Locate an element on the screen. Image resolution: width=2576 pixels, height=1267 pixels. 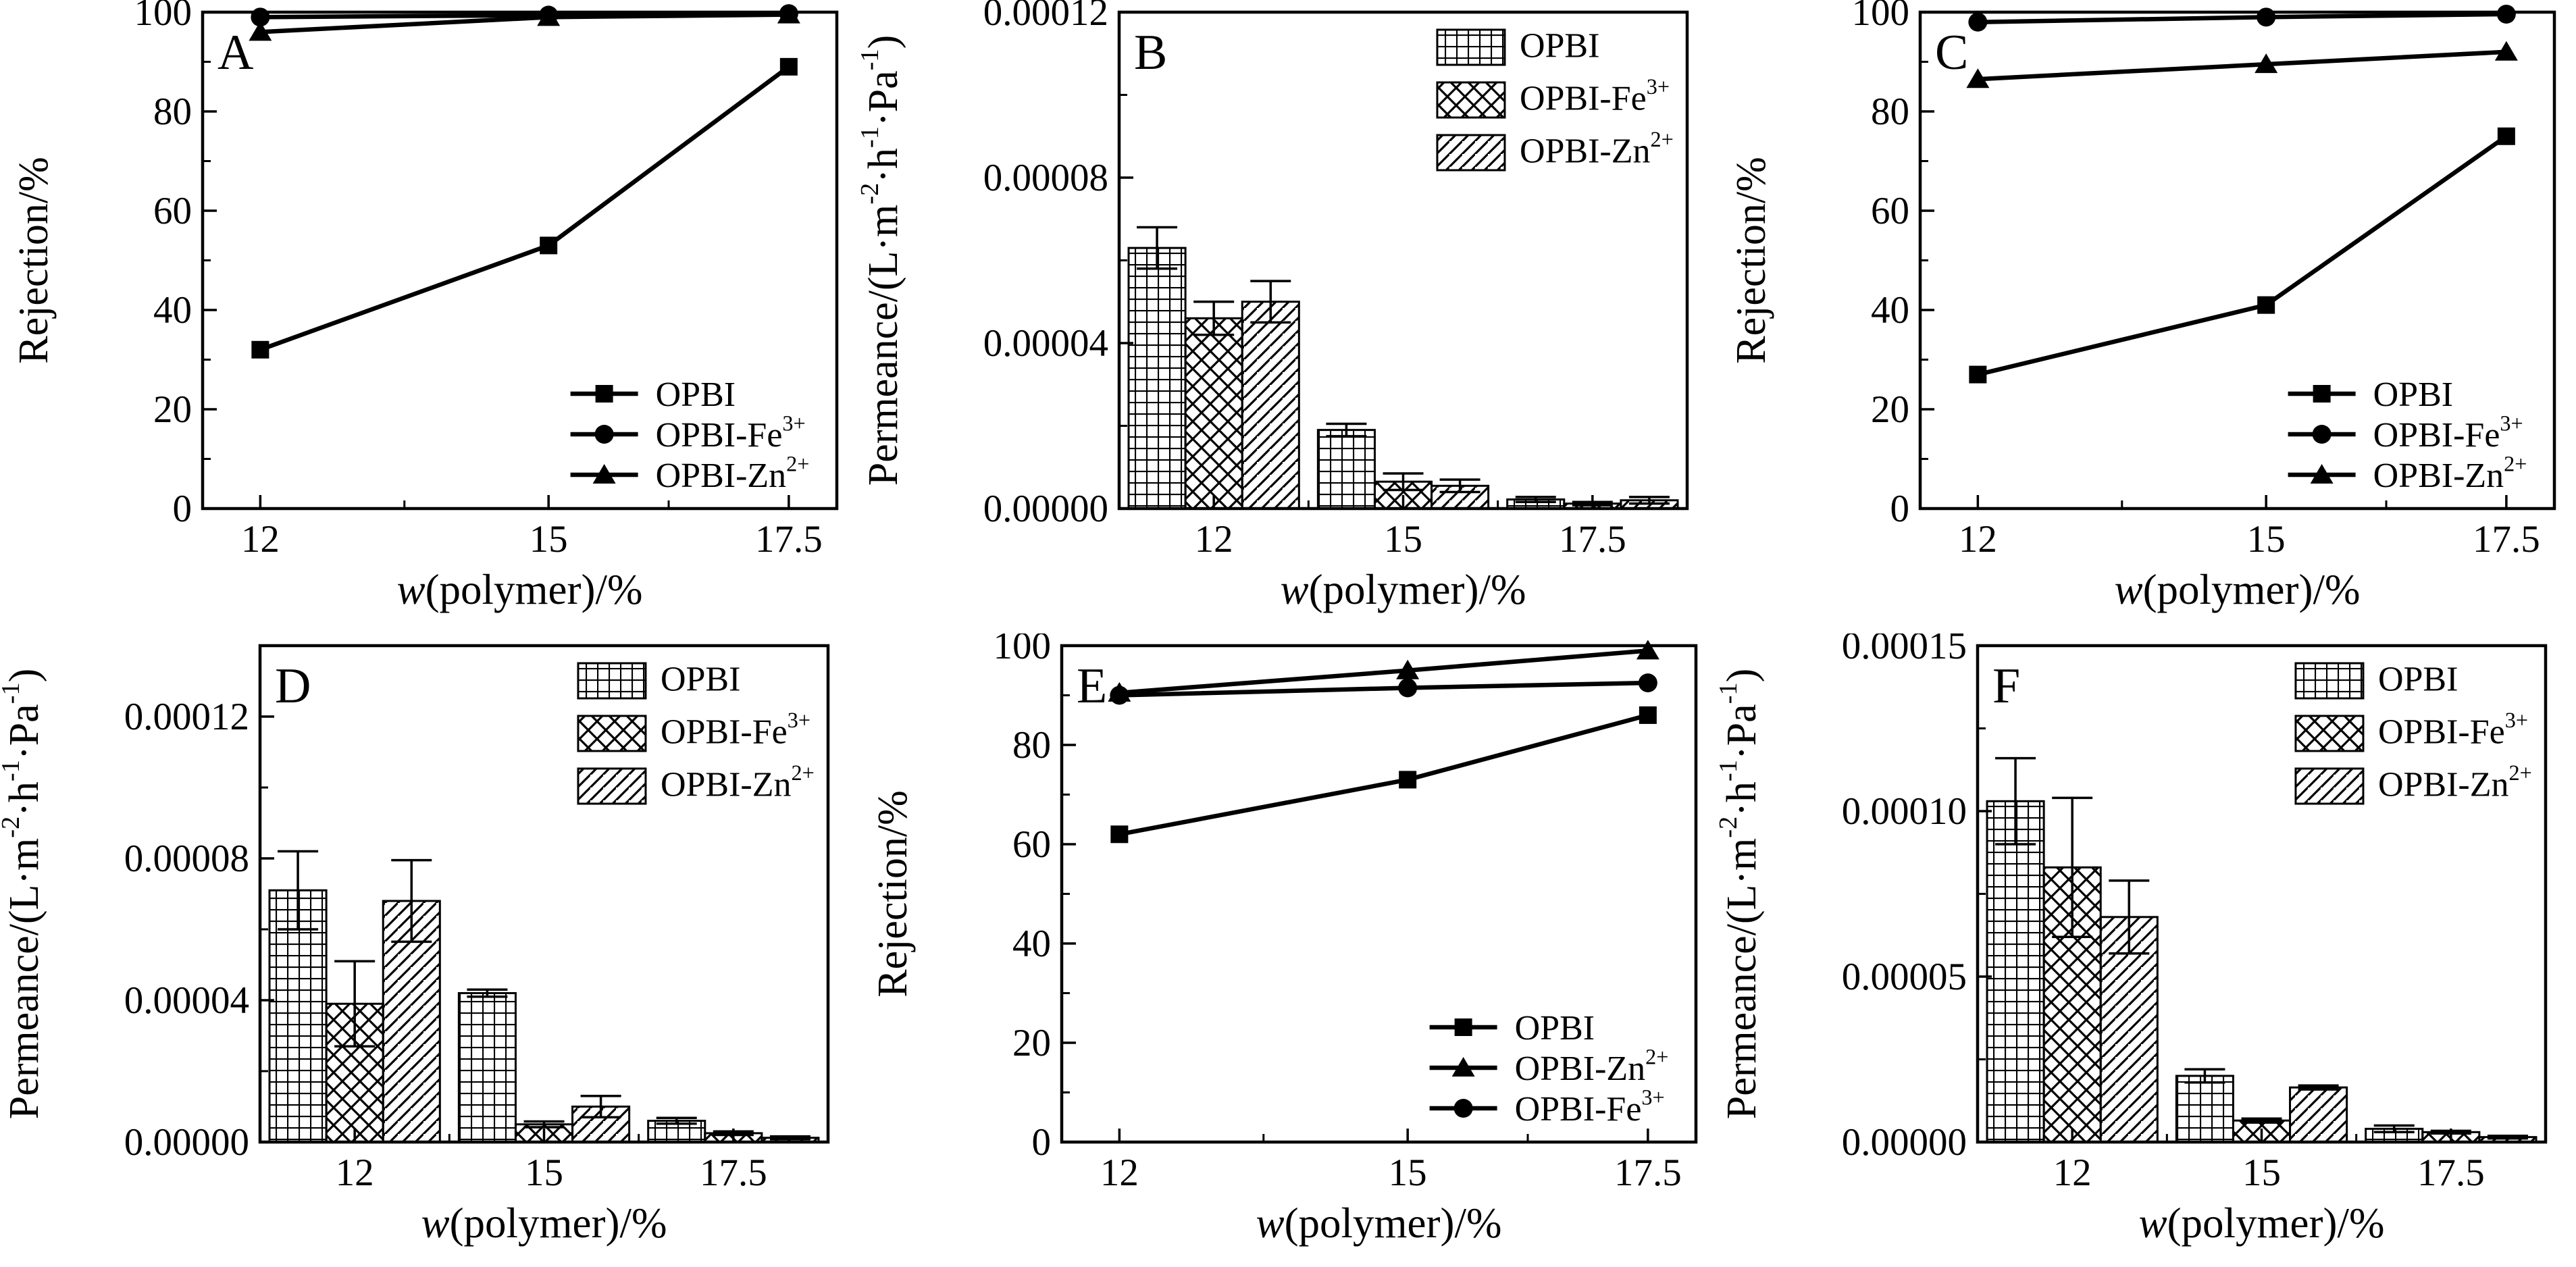
panel-letter: C is located at coordinates (1951, 52).